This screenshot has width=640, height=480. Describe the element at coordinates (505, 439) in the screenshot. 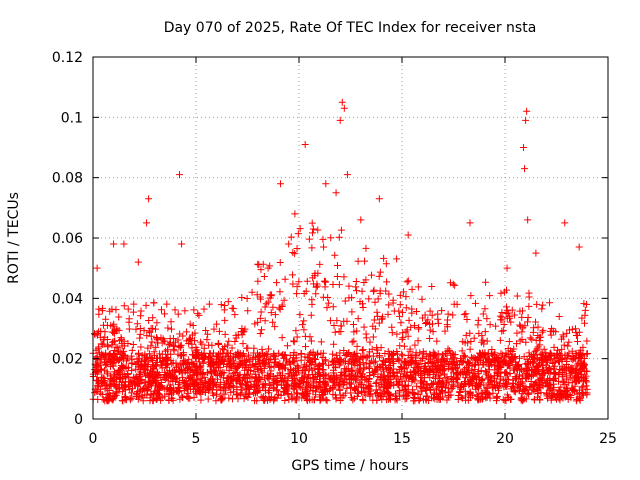

I see `x-tick-label: 20` at that location.